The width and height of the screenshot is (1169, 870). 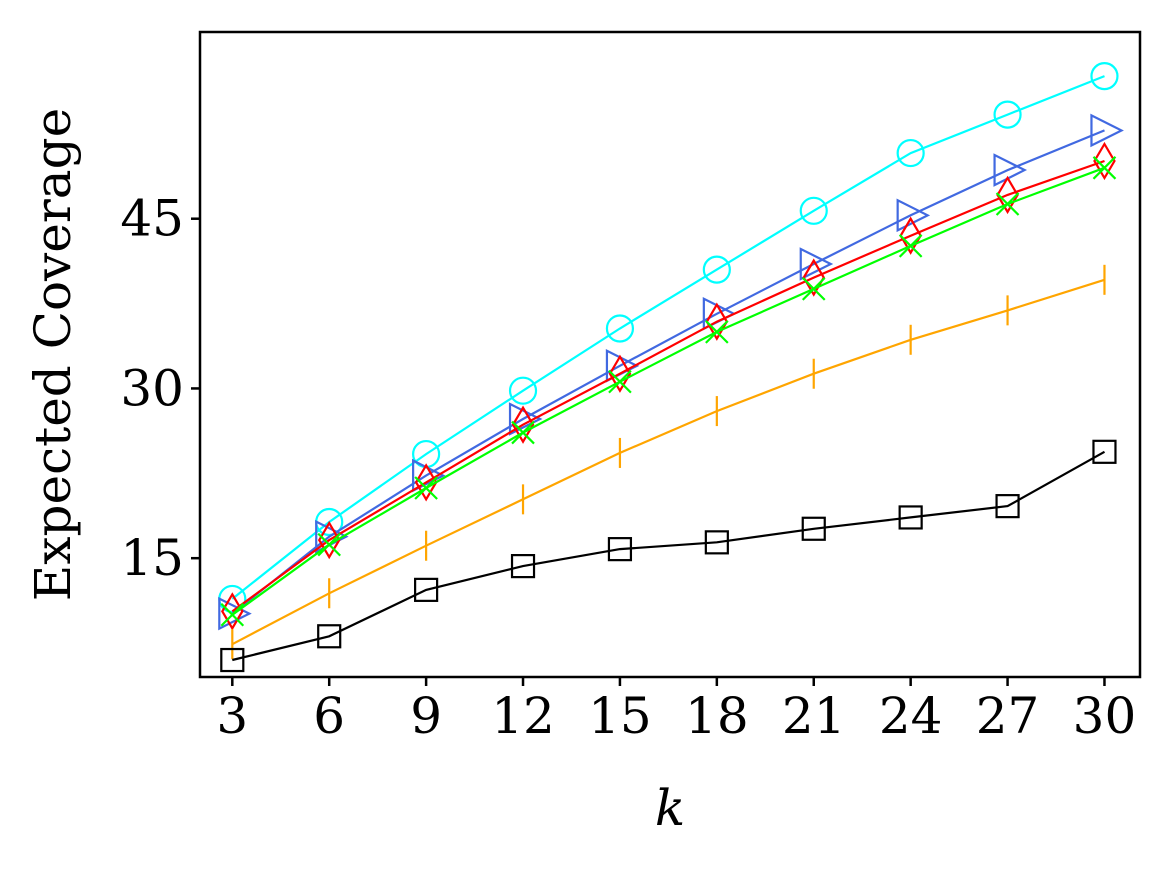 What do you see at coordinates (523, 716) in the screenshot?
I see `x-tick-label: 12` at bounding box center [523, 716].